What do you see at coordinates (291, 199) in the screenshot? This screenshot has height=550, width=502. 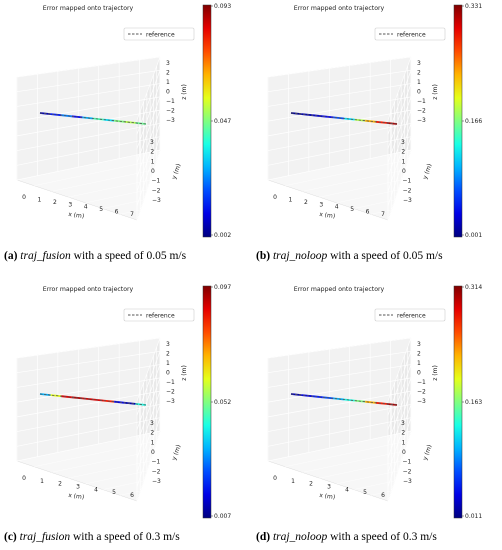 I see `p1-x-tick-label: 1` at bounding box center [291, 199].